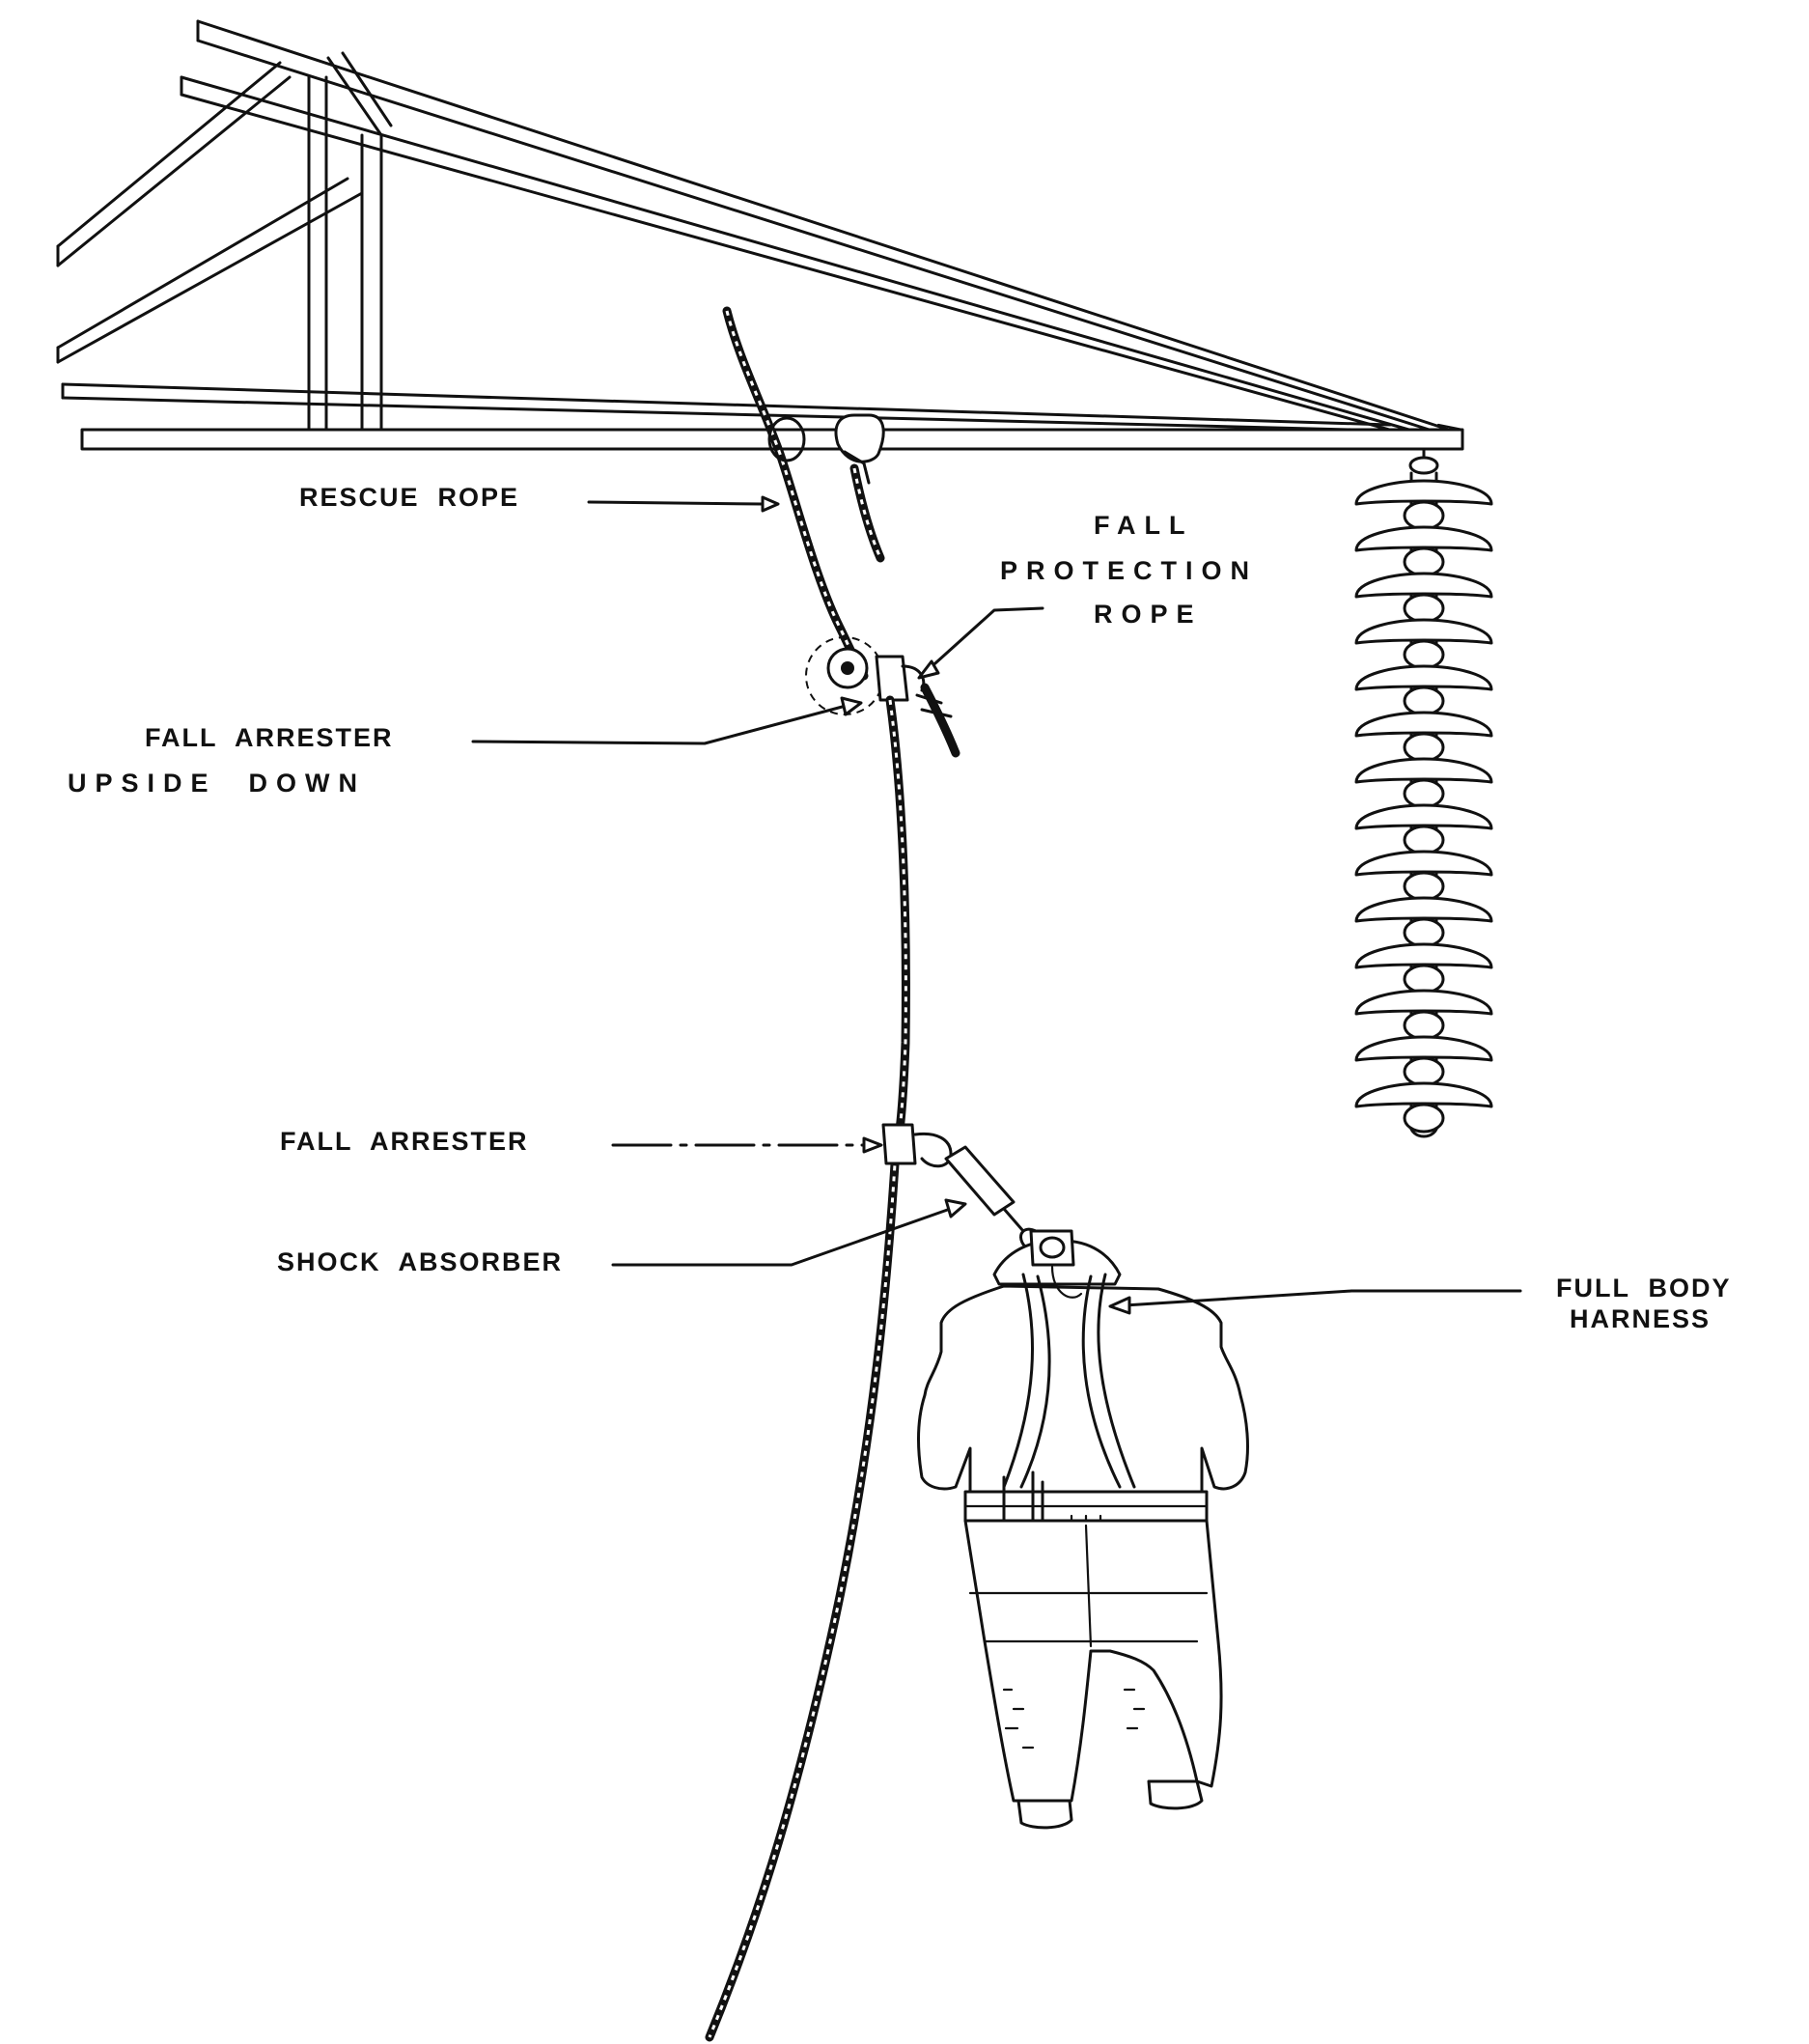  Describe the element at coordinates (1640, 1319) in the screenshot. I see `label-full-body-harness-line-2: HARNESS` at that location.